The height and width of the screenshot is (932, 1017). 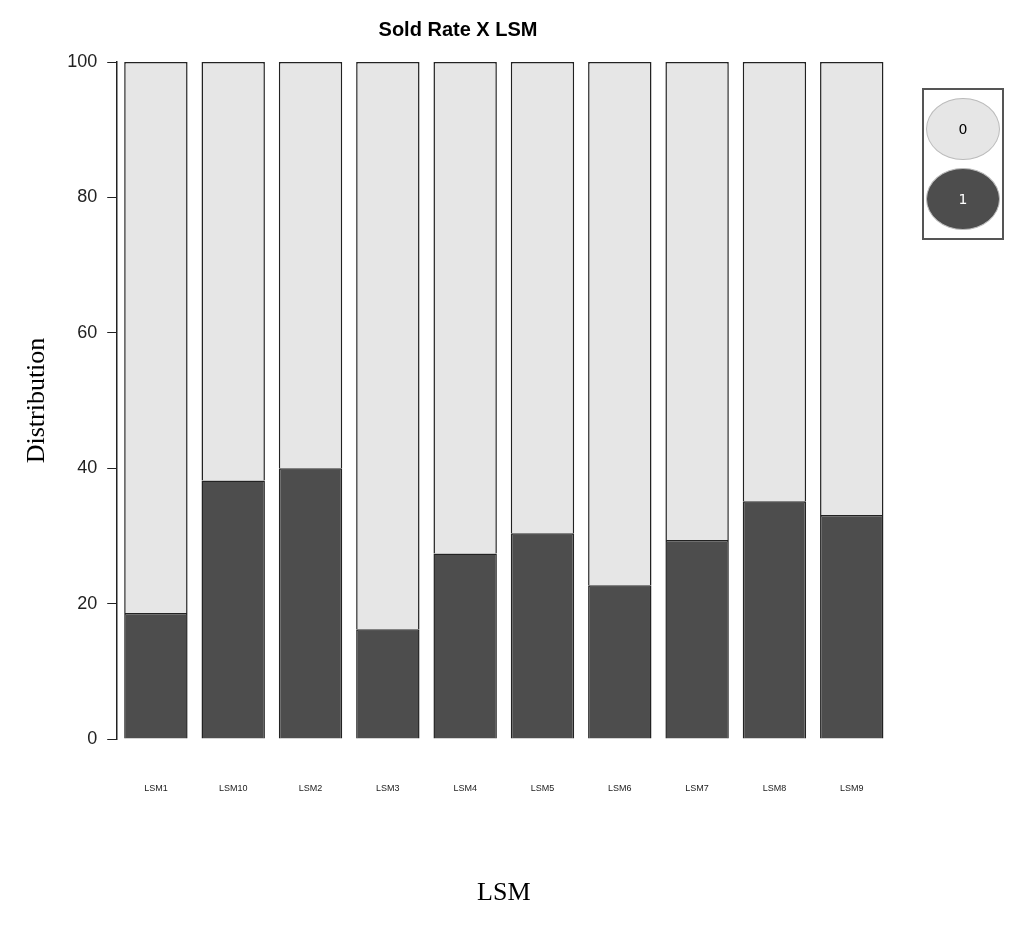 What do you see at coordinates (774, 787) in the screenshot?
I see `x-tick-label: LSM8` at bounding box center [774, 787].